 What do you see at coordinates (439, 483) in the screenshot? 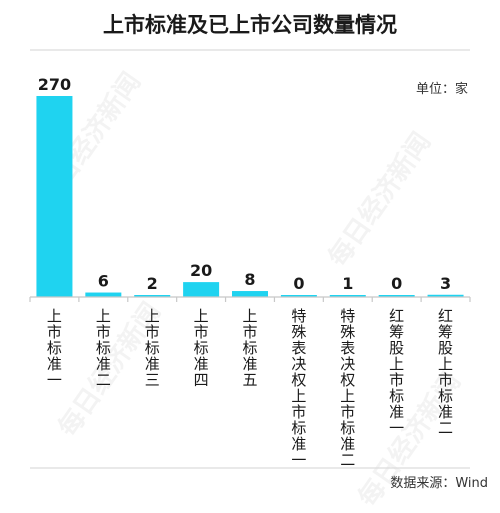
I see `source-label: 数据来源：Wind` at bounding box center [439, 483].